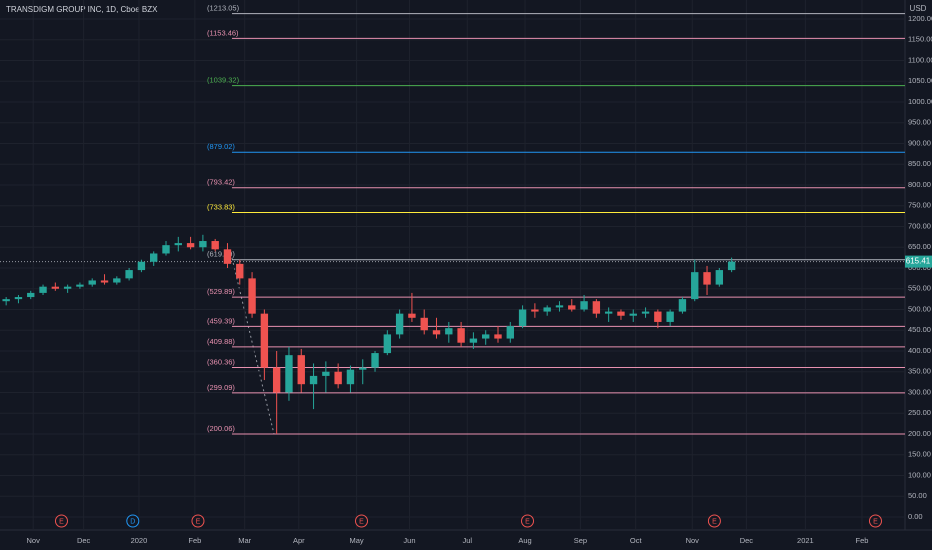 The height and width of the screenshot is (550, 932). I want to click on fib-label: (793.42), so click(221, 182).